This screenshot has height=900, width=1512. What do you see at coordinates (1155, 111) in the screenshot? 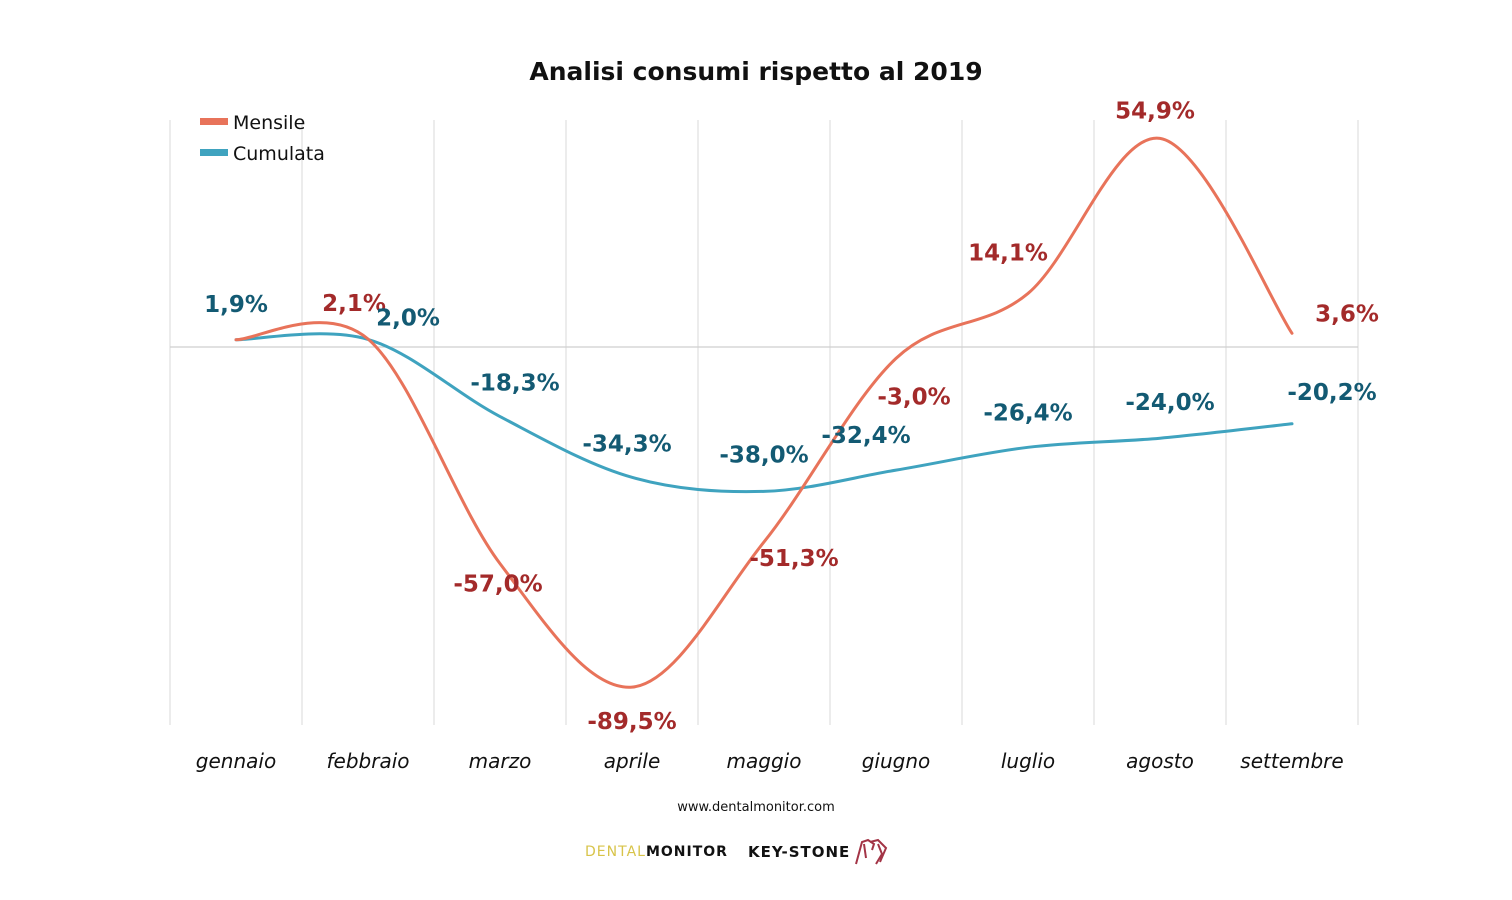
I see `data-label-mensile: 54,9%` at bounding box center [1155, 111].